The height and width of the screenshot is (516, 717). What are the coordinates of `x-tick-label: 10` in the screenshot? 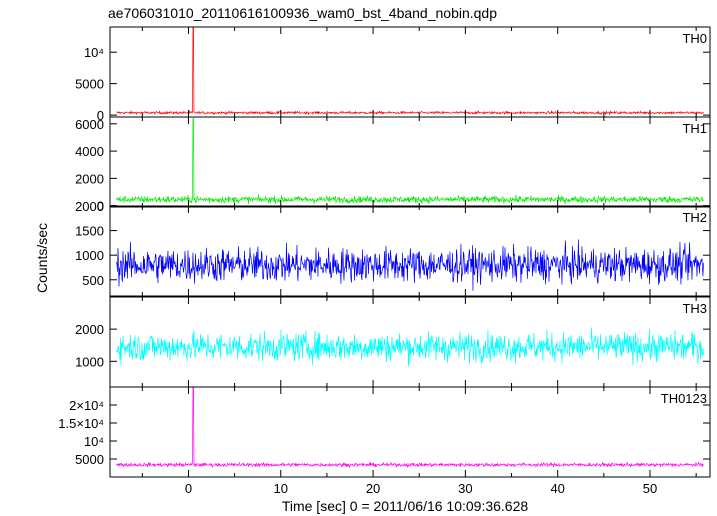 It's located at (281, 488).